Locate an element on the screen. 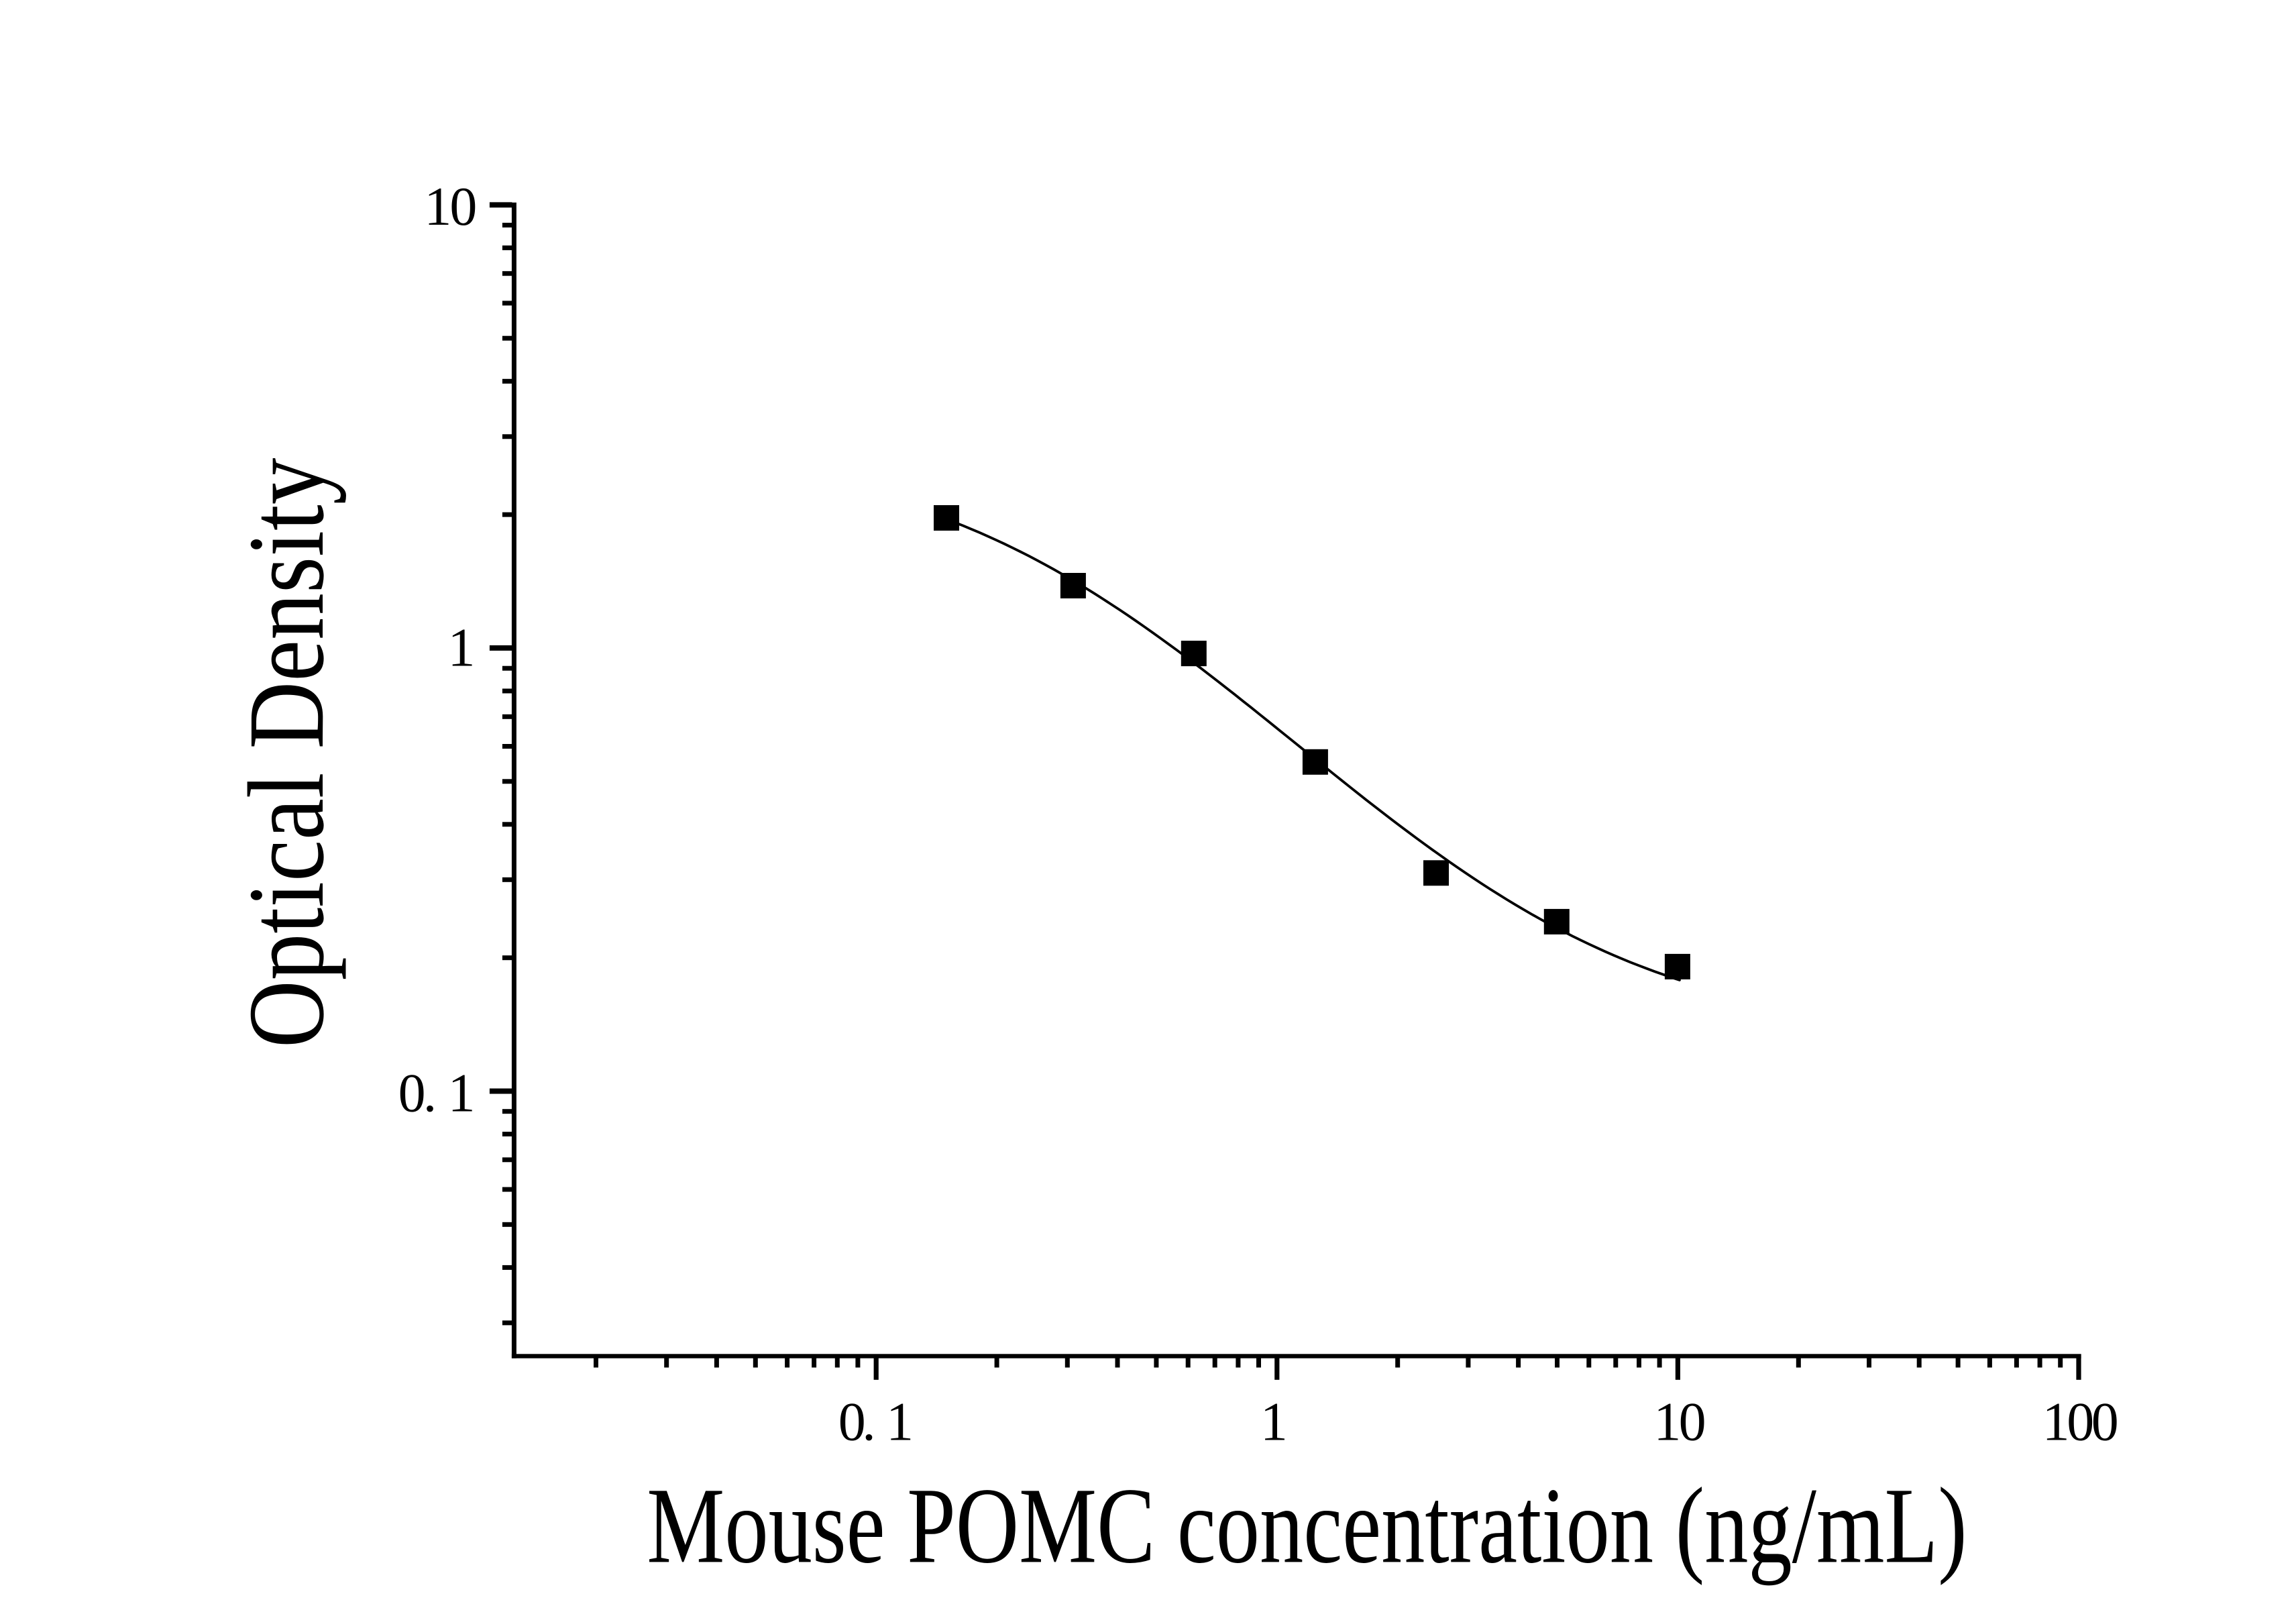 This screenshot has width=2296, height=1604. svg-text: Optical Density is located at coordinates (287, 753).